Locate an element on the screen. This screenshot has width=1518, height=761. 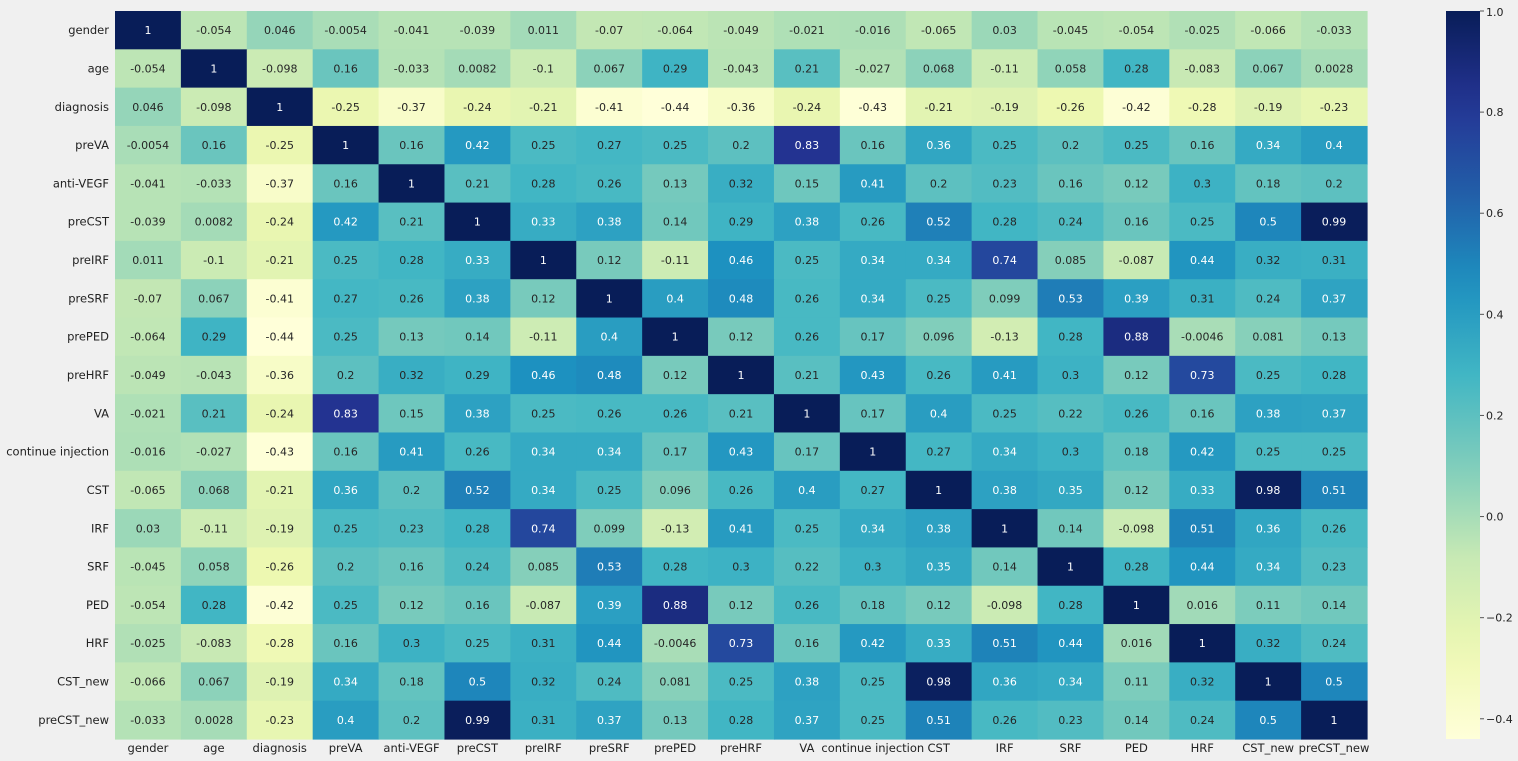
cell-value-label: 0.13 is located at coordinates (675, 720).